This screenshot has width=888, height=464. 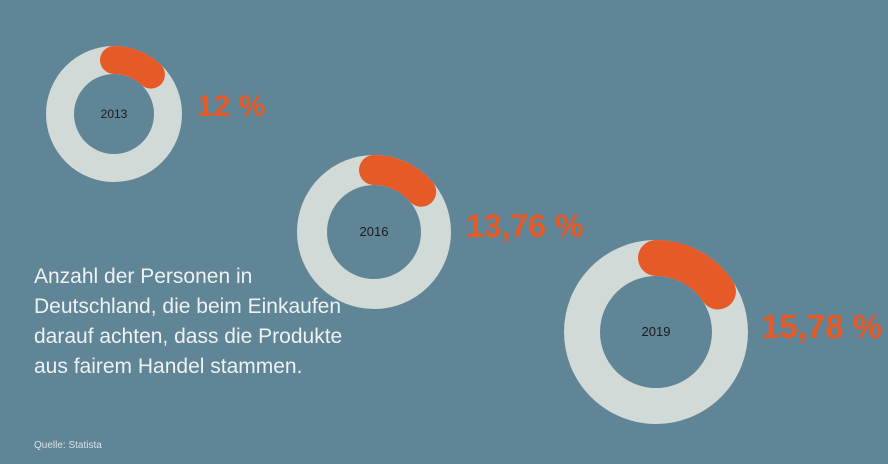 What do you see at coordinates (132, 67) in the screenshot?
I see `donut-slice-2013` at bounding box center [132, 67].